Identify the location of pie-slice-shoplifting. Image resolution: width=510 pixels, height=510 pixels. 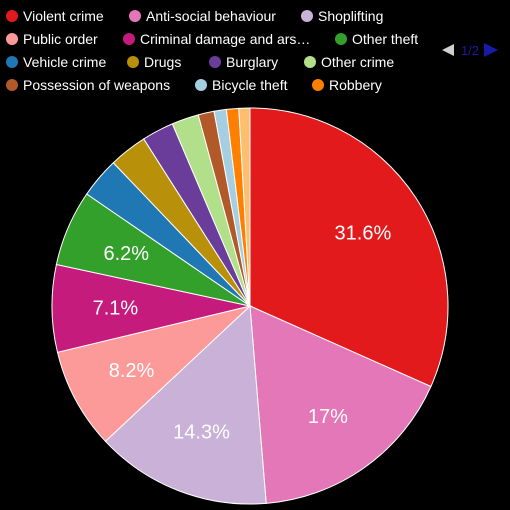
(185, 404).